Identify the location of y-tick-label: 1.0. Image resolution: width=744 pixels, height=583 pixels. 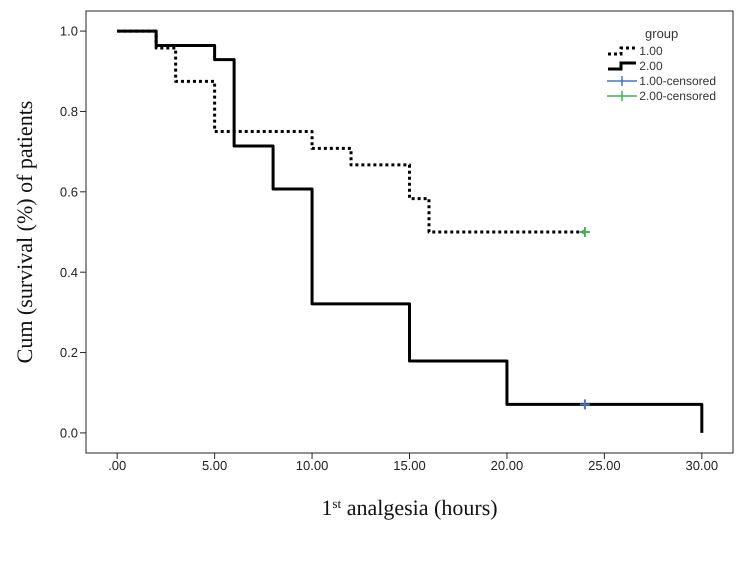
(69, 31).